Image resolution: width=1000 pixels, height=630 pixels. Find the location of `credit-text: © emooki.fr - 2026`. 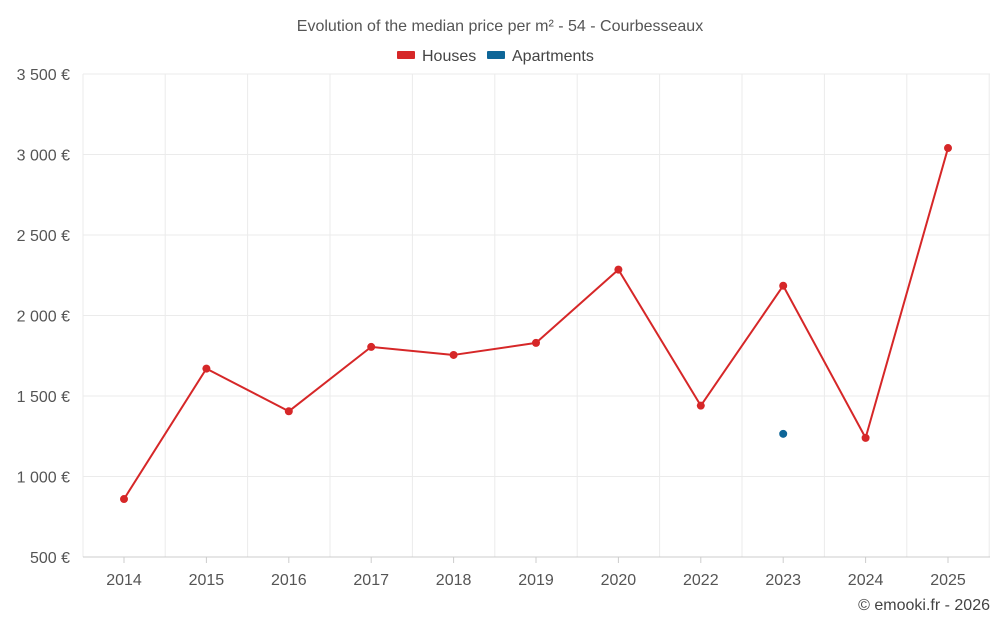

credit-text: © emooki.fr - 2026 is located at coordinates (924, 605).